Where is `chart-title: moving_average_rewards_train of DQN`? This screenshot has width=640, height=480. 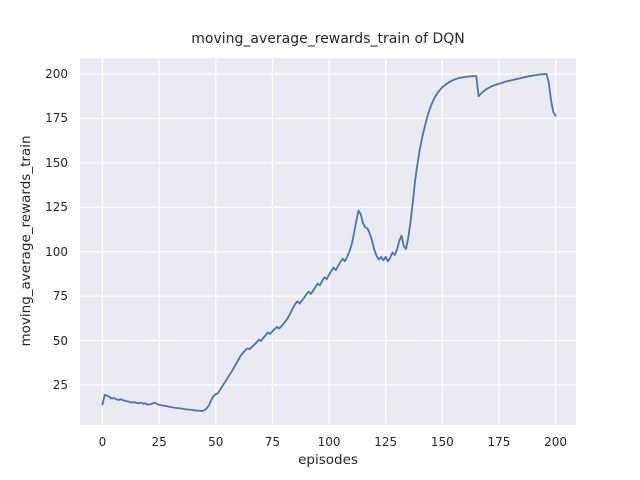 chart-title: moving_average_rewards_train of DQN is located at coordinates (328, 39).